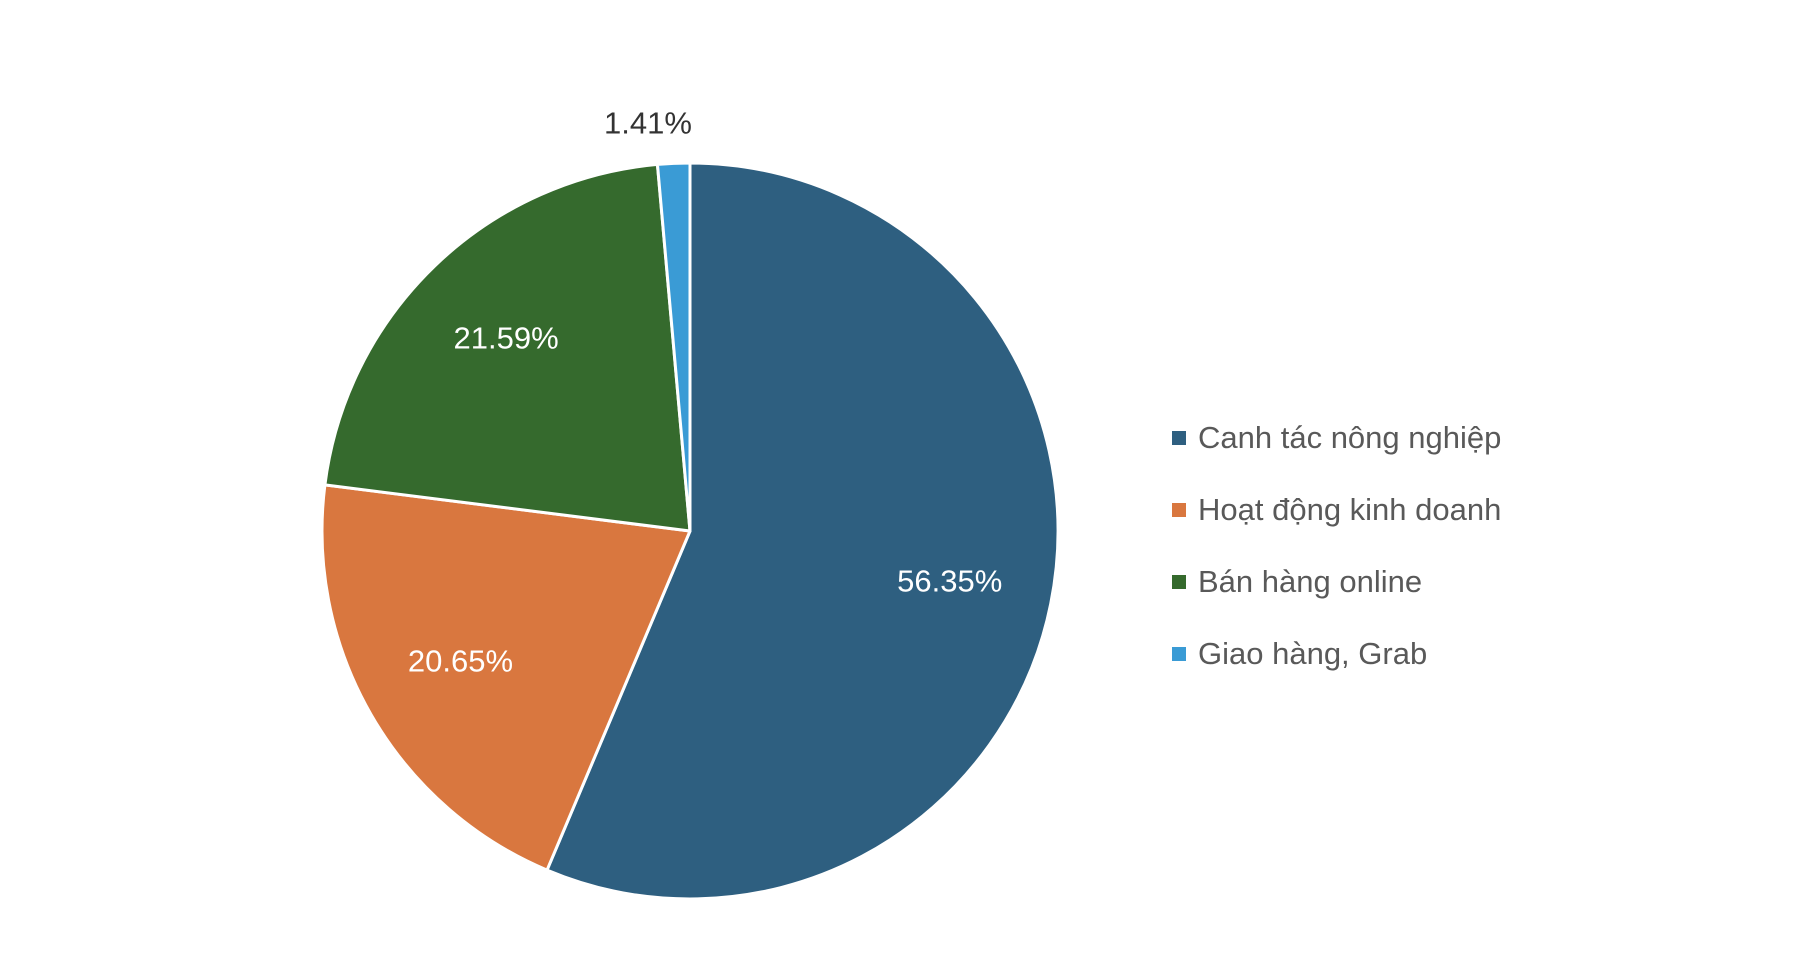 This screenshot has width=1808, height=978. What do you see at coordinates (1310, 581) in the screenshot?
I see `legend-label-3: Bán hàng online` at bounding box center [1310, 581].